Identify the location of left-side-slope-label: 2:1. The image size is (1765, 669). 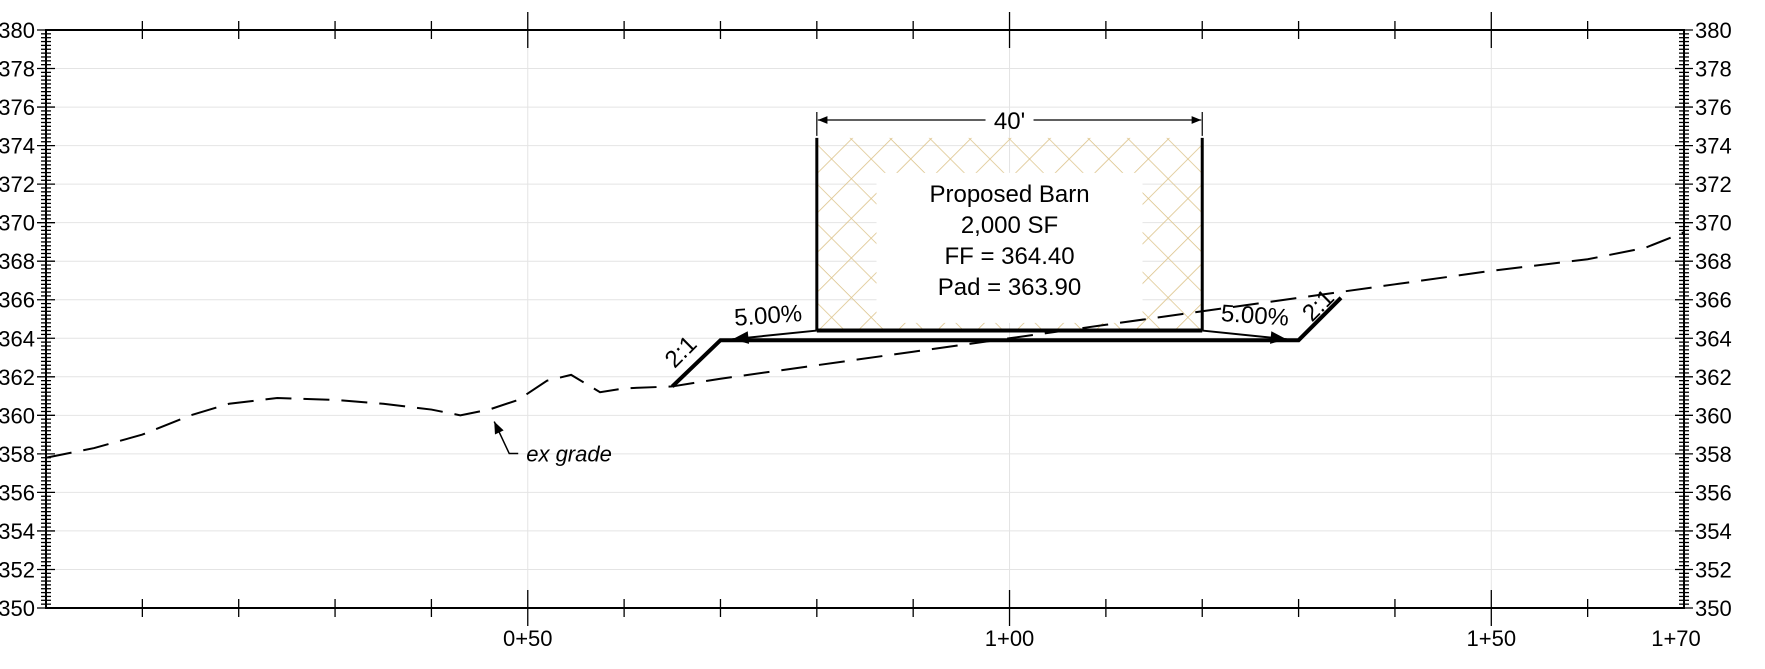
(681, 352).